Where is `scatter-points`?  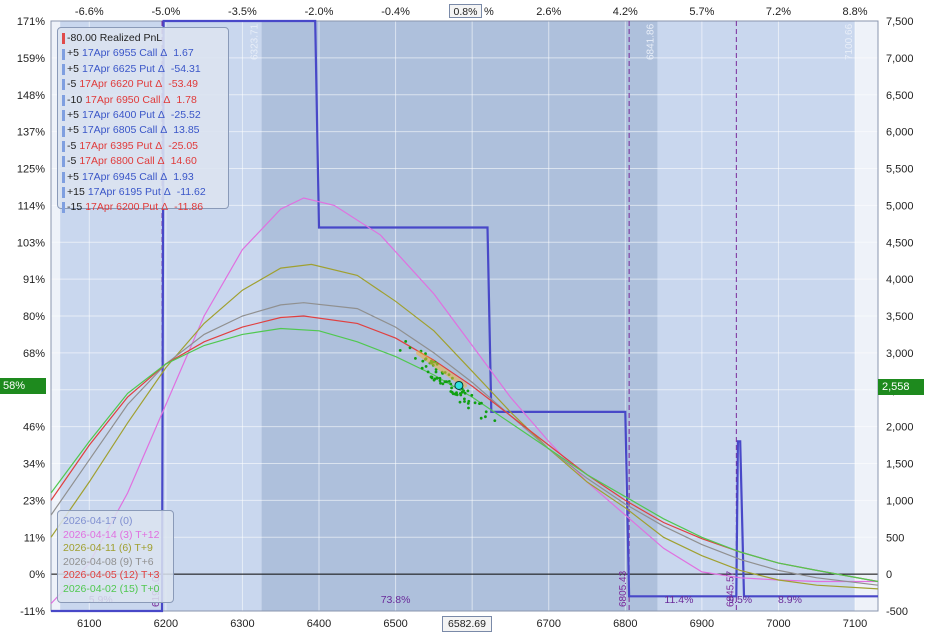
scatter-points is located at coordinates (447, 381).